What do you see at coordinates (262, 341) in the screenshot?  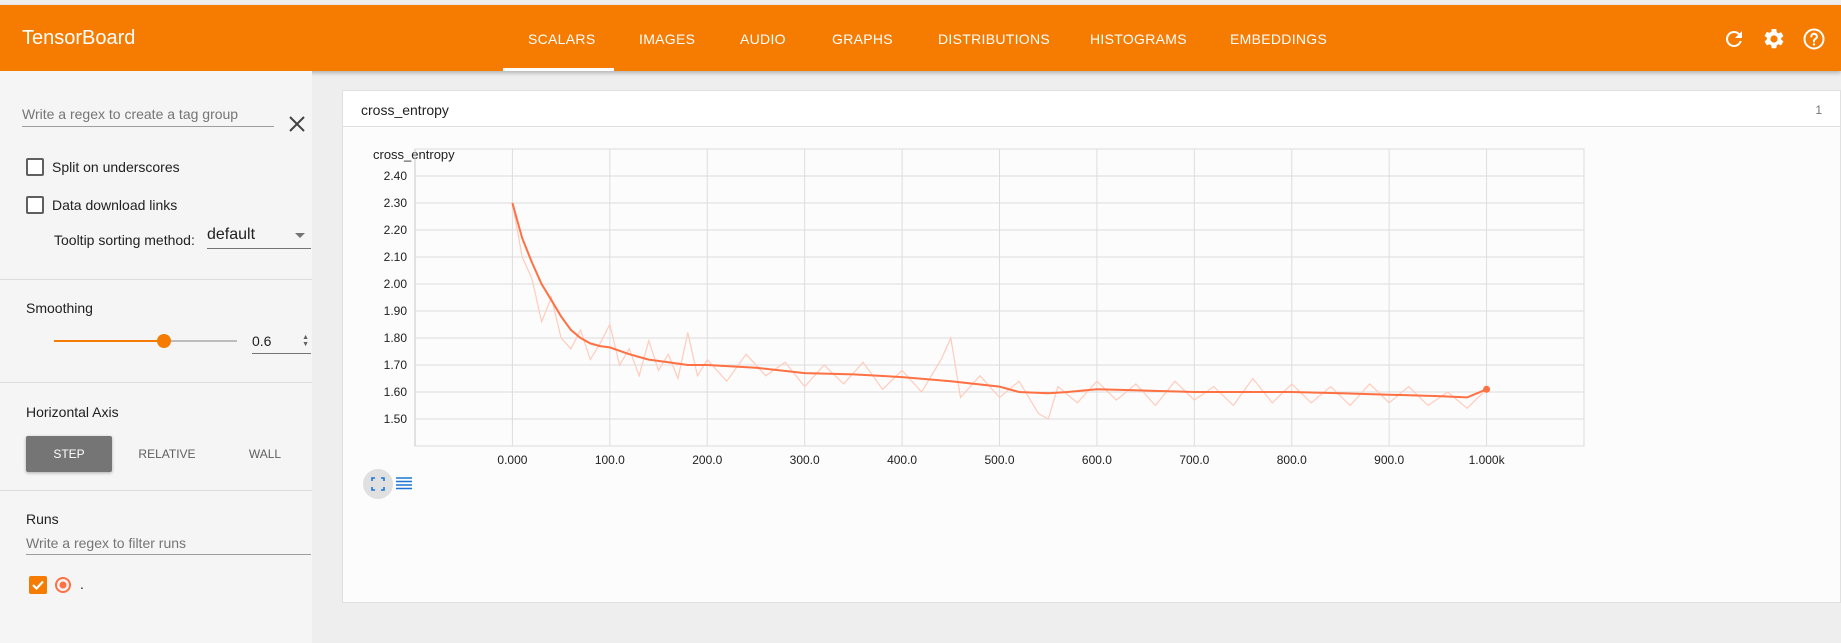 I see `smoothing-value: 0.6` at bounding box center [262, 341].